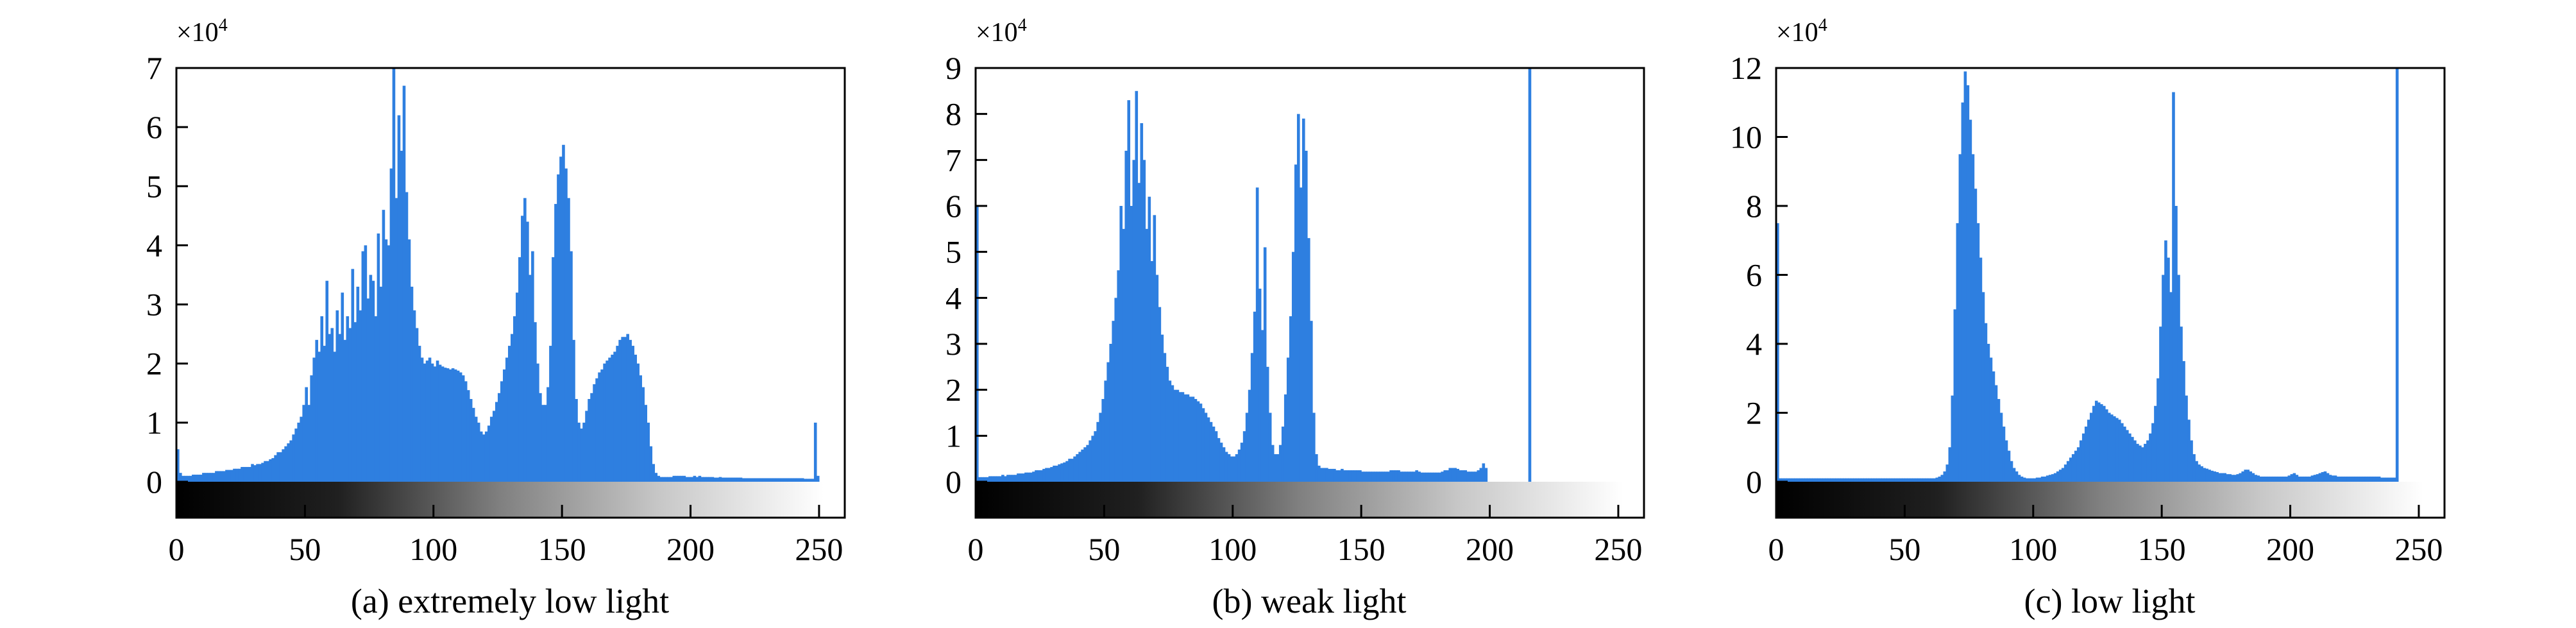  What do you see at coordinates (2099, 500) in the screenshot?
I see `panel-c-colorbar` at bounding box center [2099, 500].